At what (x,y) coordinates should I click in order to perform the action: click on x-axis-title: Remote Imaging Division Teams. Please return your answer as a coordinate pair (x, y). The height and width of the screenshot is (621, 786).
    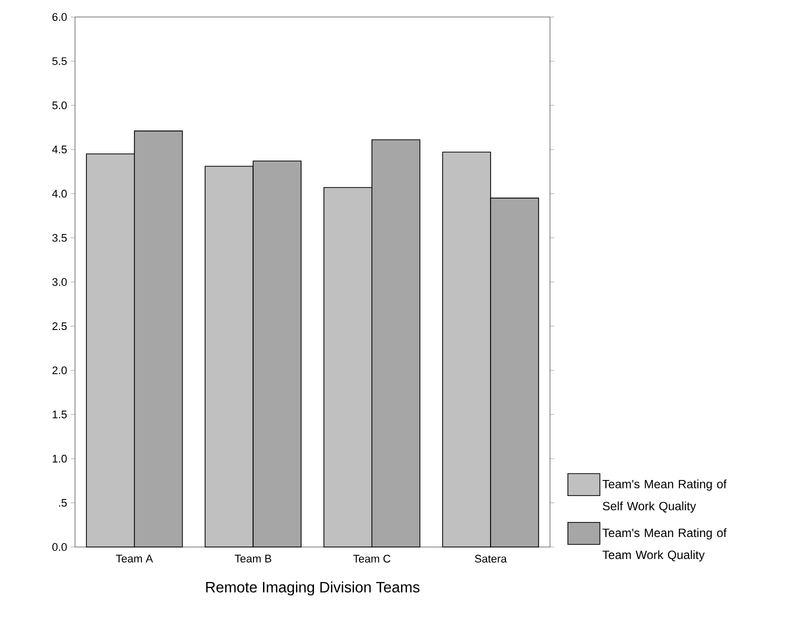
    Looking at the image, I should click on (313, 588).